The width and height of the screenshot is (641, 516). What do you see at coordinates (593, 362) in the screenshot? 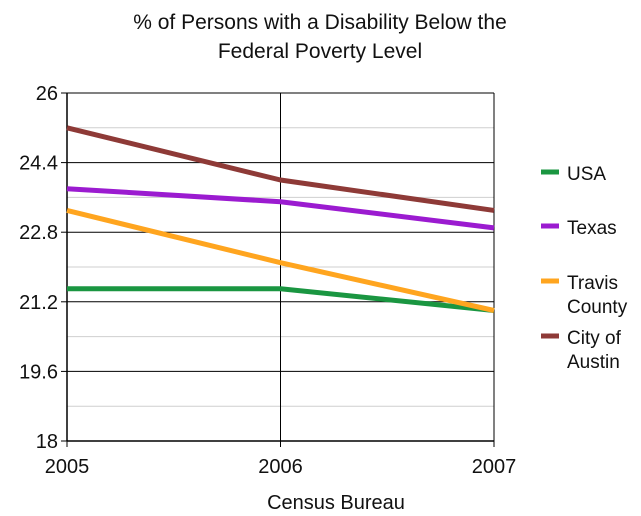
I see `legend-label: Austin` at bounding box center [593, 362].